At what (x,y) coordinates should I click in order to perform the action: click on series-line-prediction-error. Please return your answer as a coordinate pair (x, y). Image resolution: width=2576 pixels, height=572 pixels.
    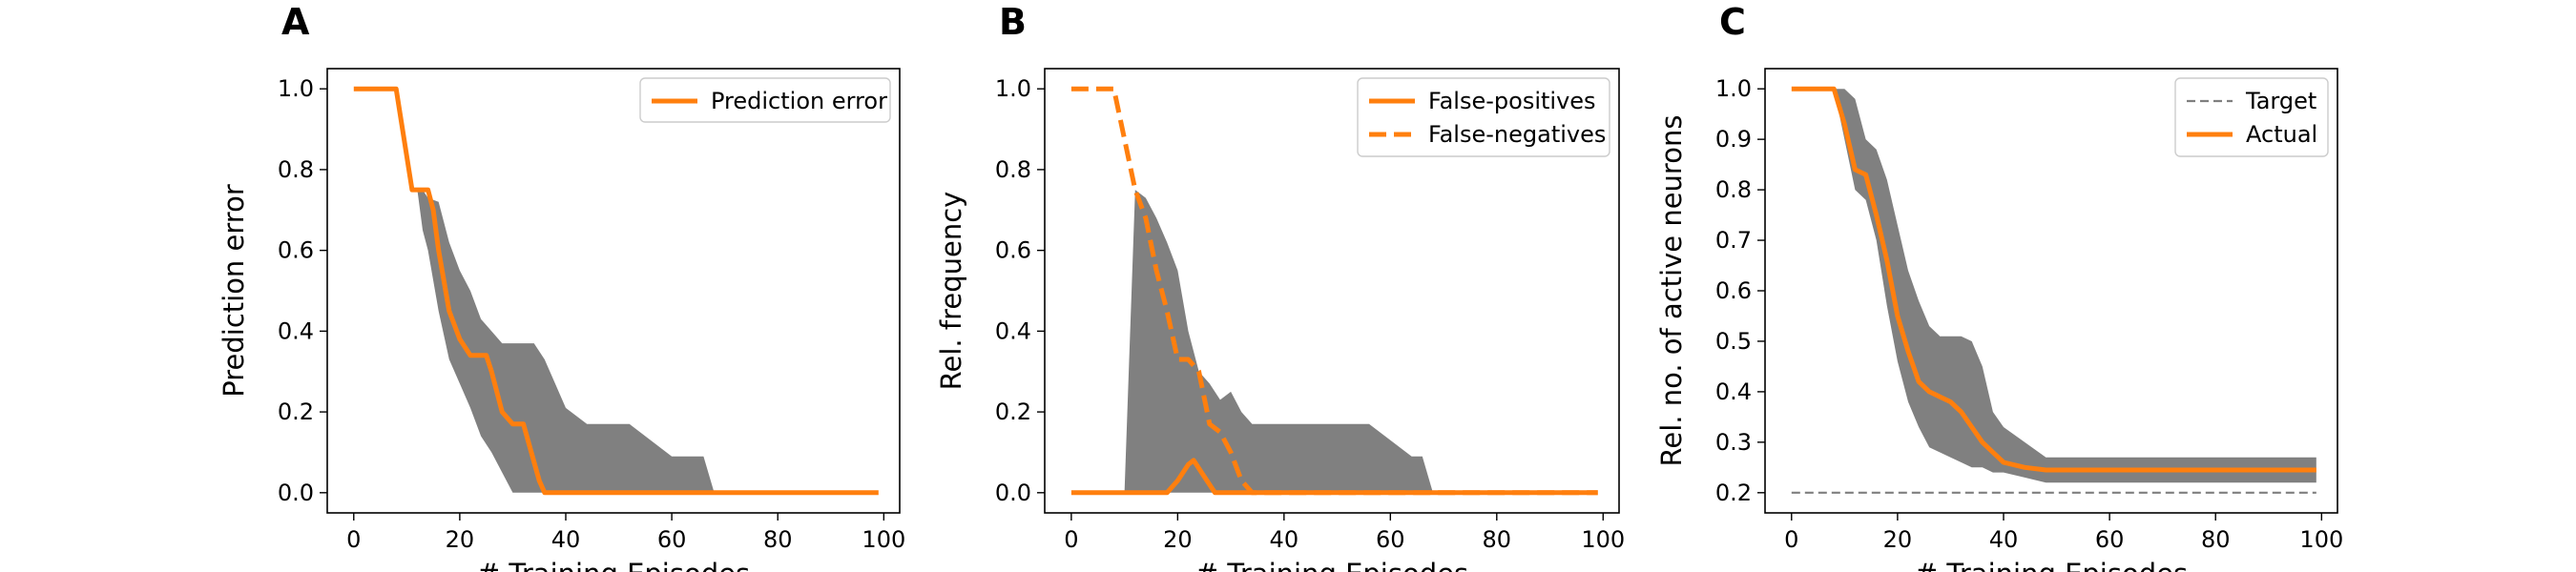
    Looking at the image, I should click on (616, 291).